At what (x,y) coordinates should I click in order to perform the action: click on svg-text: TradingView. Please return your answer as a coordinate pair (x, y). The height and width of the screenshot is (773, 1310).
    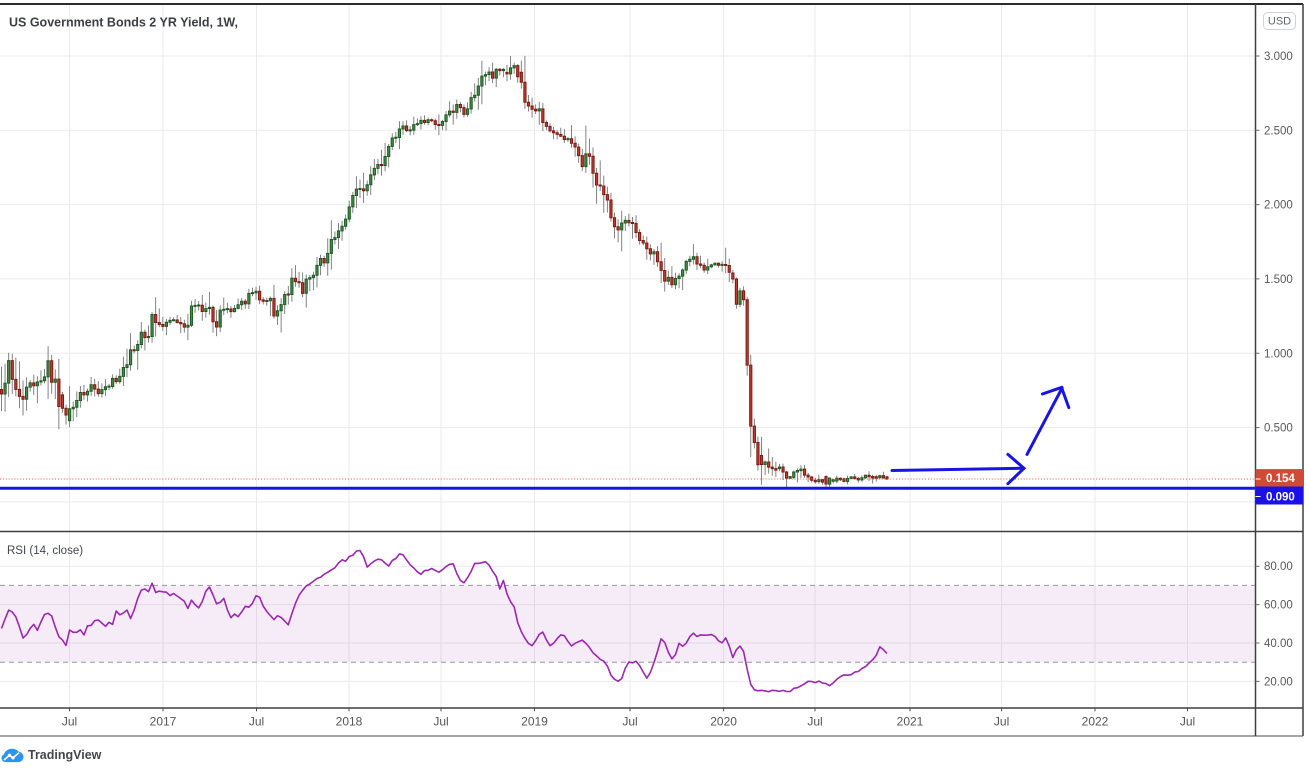
    Looking at the image, I should click on (65, 755).